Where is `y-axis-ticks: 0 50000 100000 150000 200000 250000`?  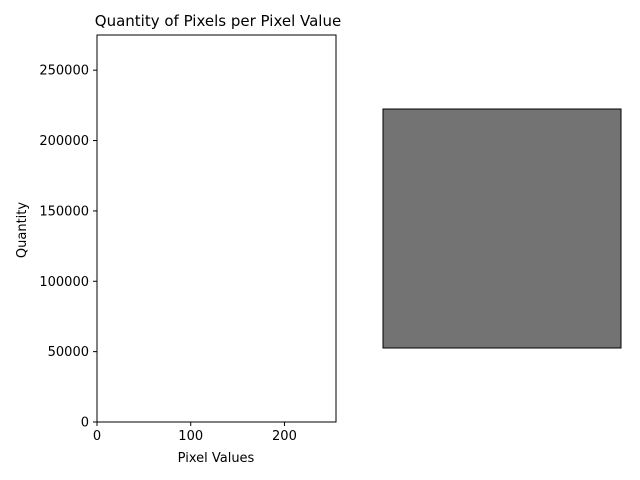
y-axis-ticks: 0 50000 100000 150000 200000 250000 is located at coordinates (68, 247).